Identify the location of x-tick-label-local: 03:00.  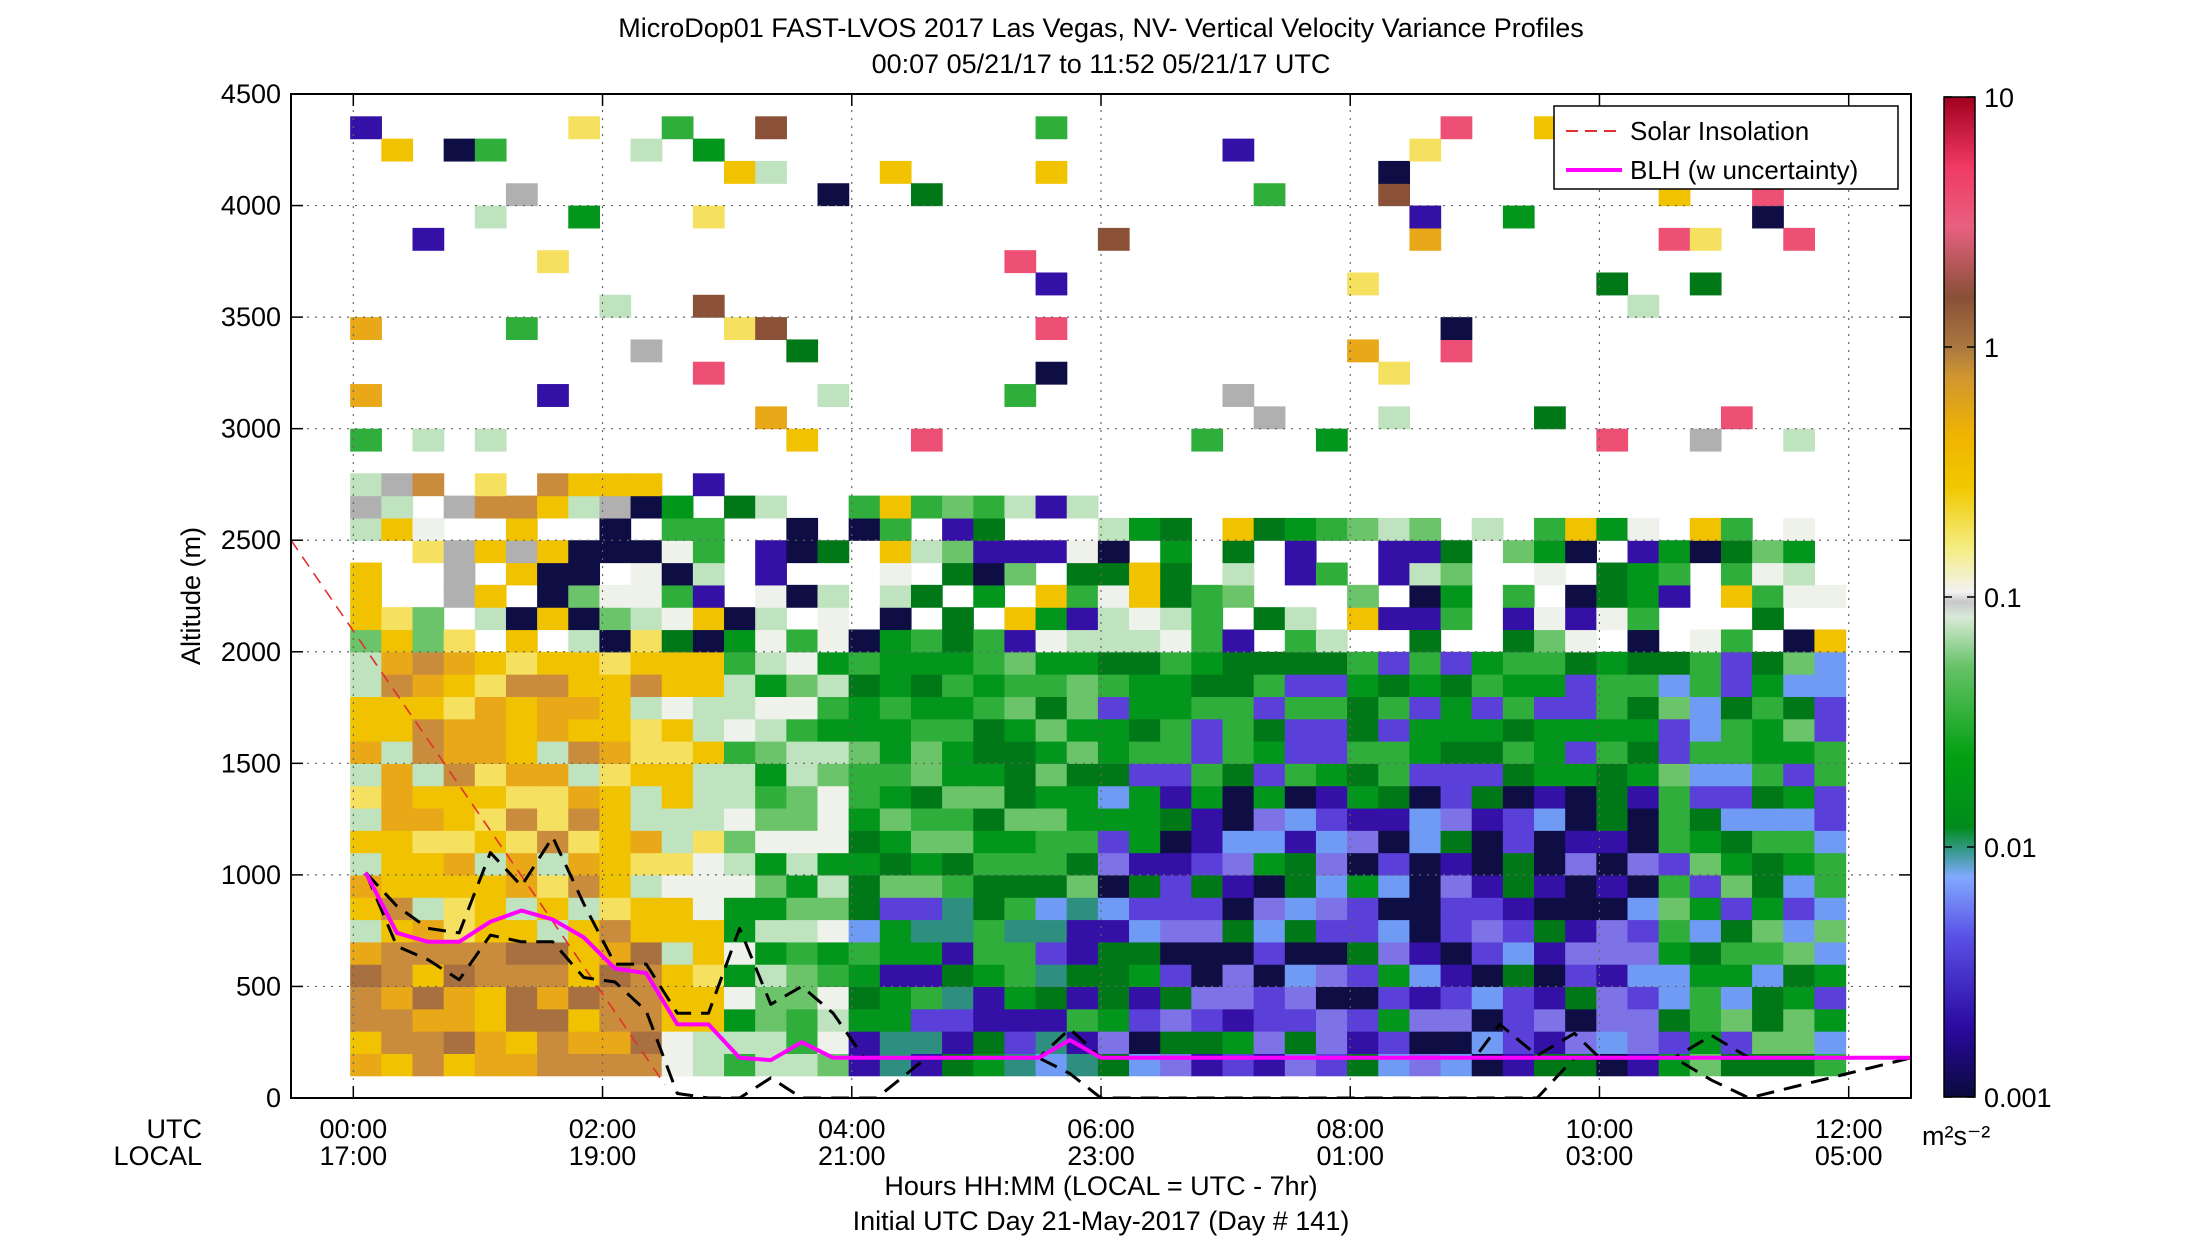
(1600, 1156).